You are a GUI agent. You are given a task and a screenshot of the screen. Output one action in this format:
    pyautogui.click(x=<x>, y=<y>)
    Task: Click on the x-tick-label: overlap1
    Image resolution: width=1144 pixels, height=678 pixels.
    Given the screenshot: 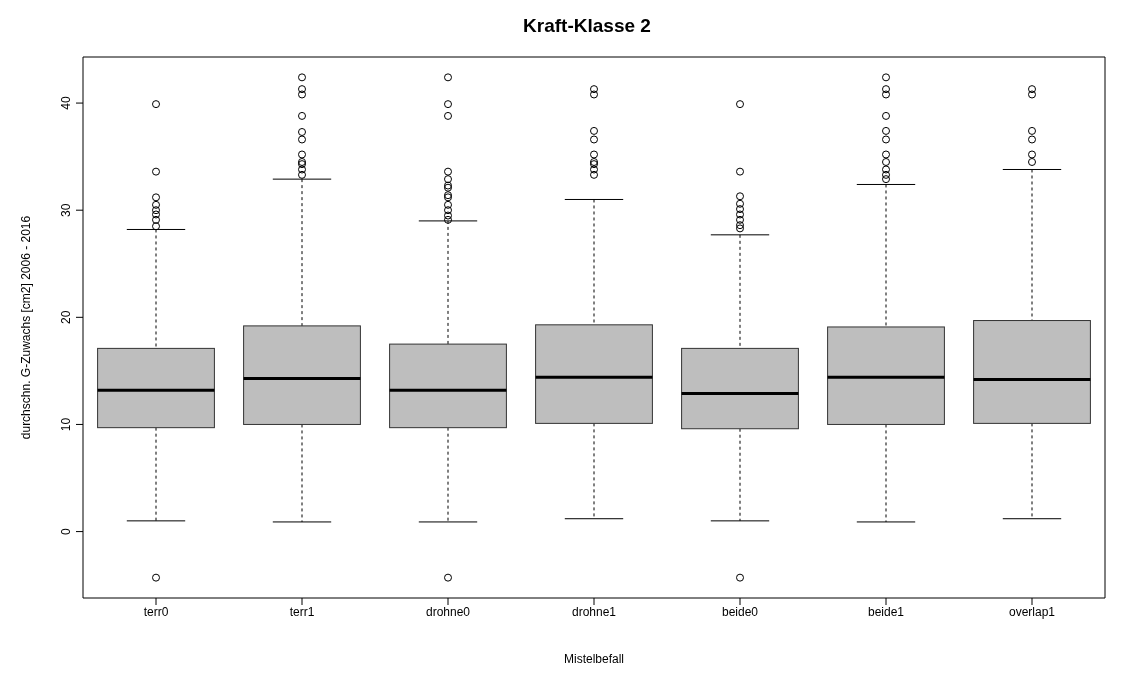 What is the action you would take?
    pyautogui.click(x=1032, y=611)
    